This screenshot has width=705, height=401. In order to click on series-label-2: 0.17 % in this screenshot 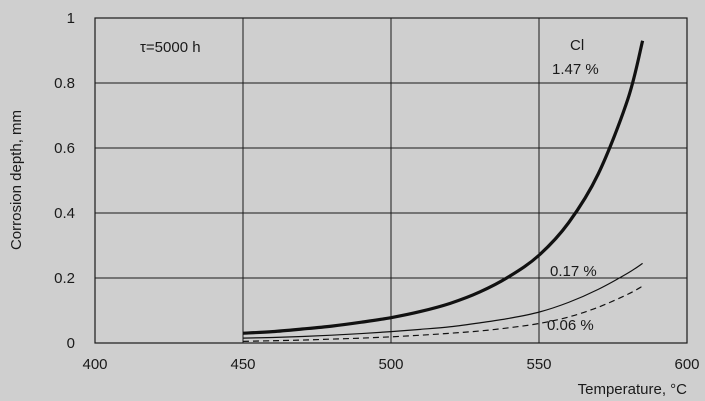, I will do `click(573, 271)`.